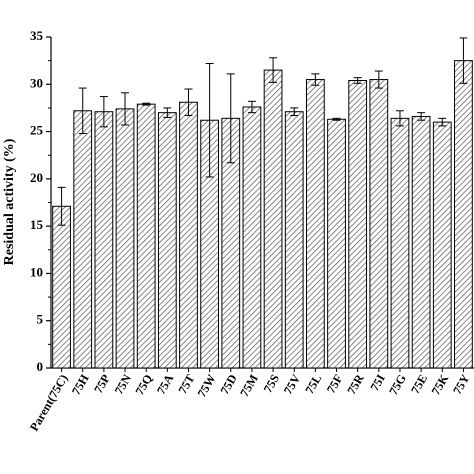  What do you see at coordinates (165, 384) in the screenshot?
I see `x-tick-label: 75A` at bounding box center [165, 384].